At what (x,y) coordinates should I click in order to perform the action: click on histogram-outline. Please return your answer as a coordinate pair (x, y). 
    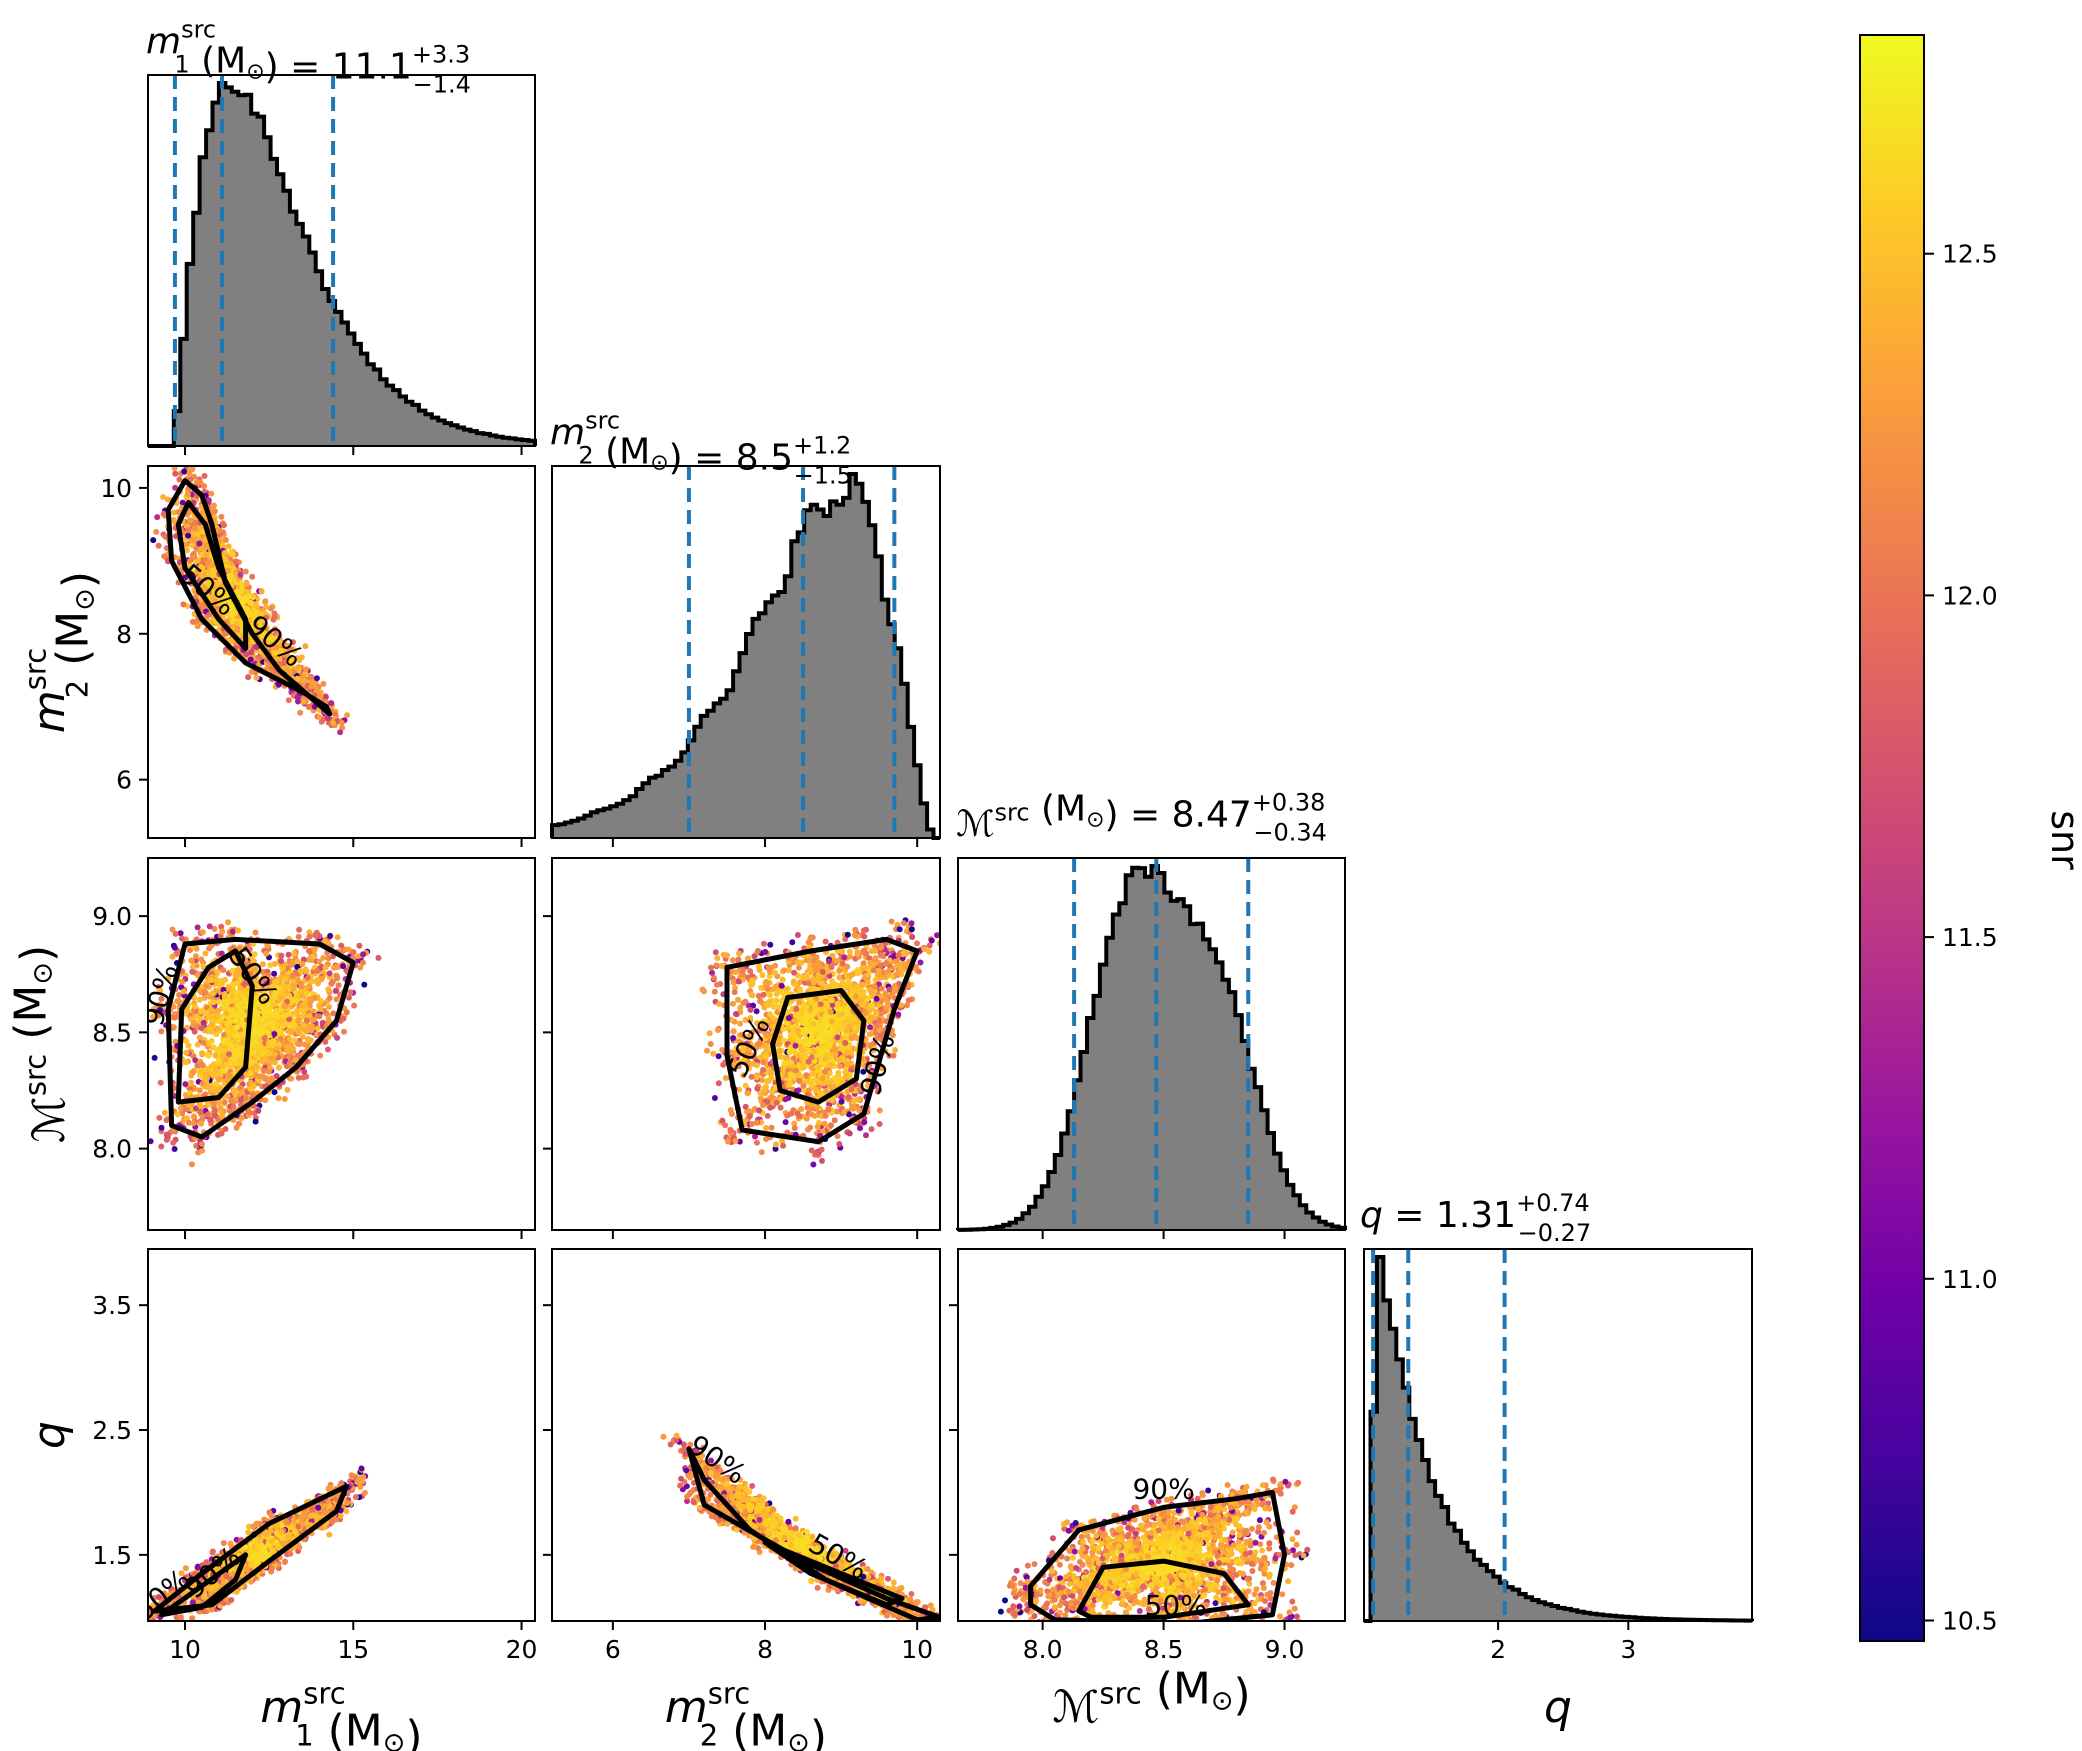
    Looking at the image, I should click on (745, 656).